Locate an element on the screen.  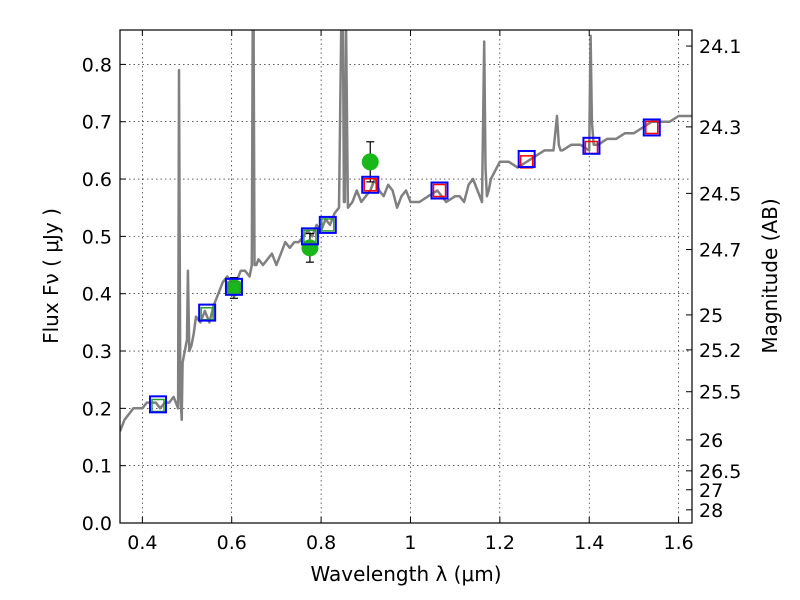
x-axis-label: Wavelength λ (μm) is located at coordinates (405, 574).